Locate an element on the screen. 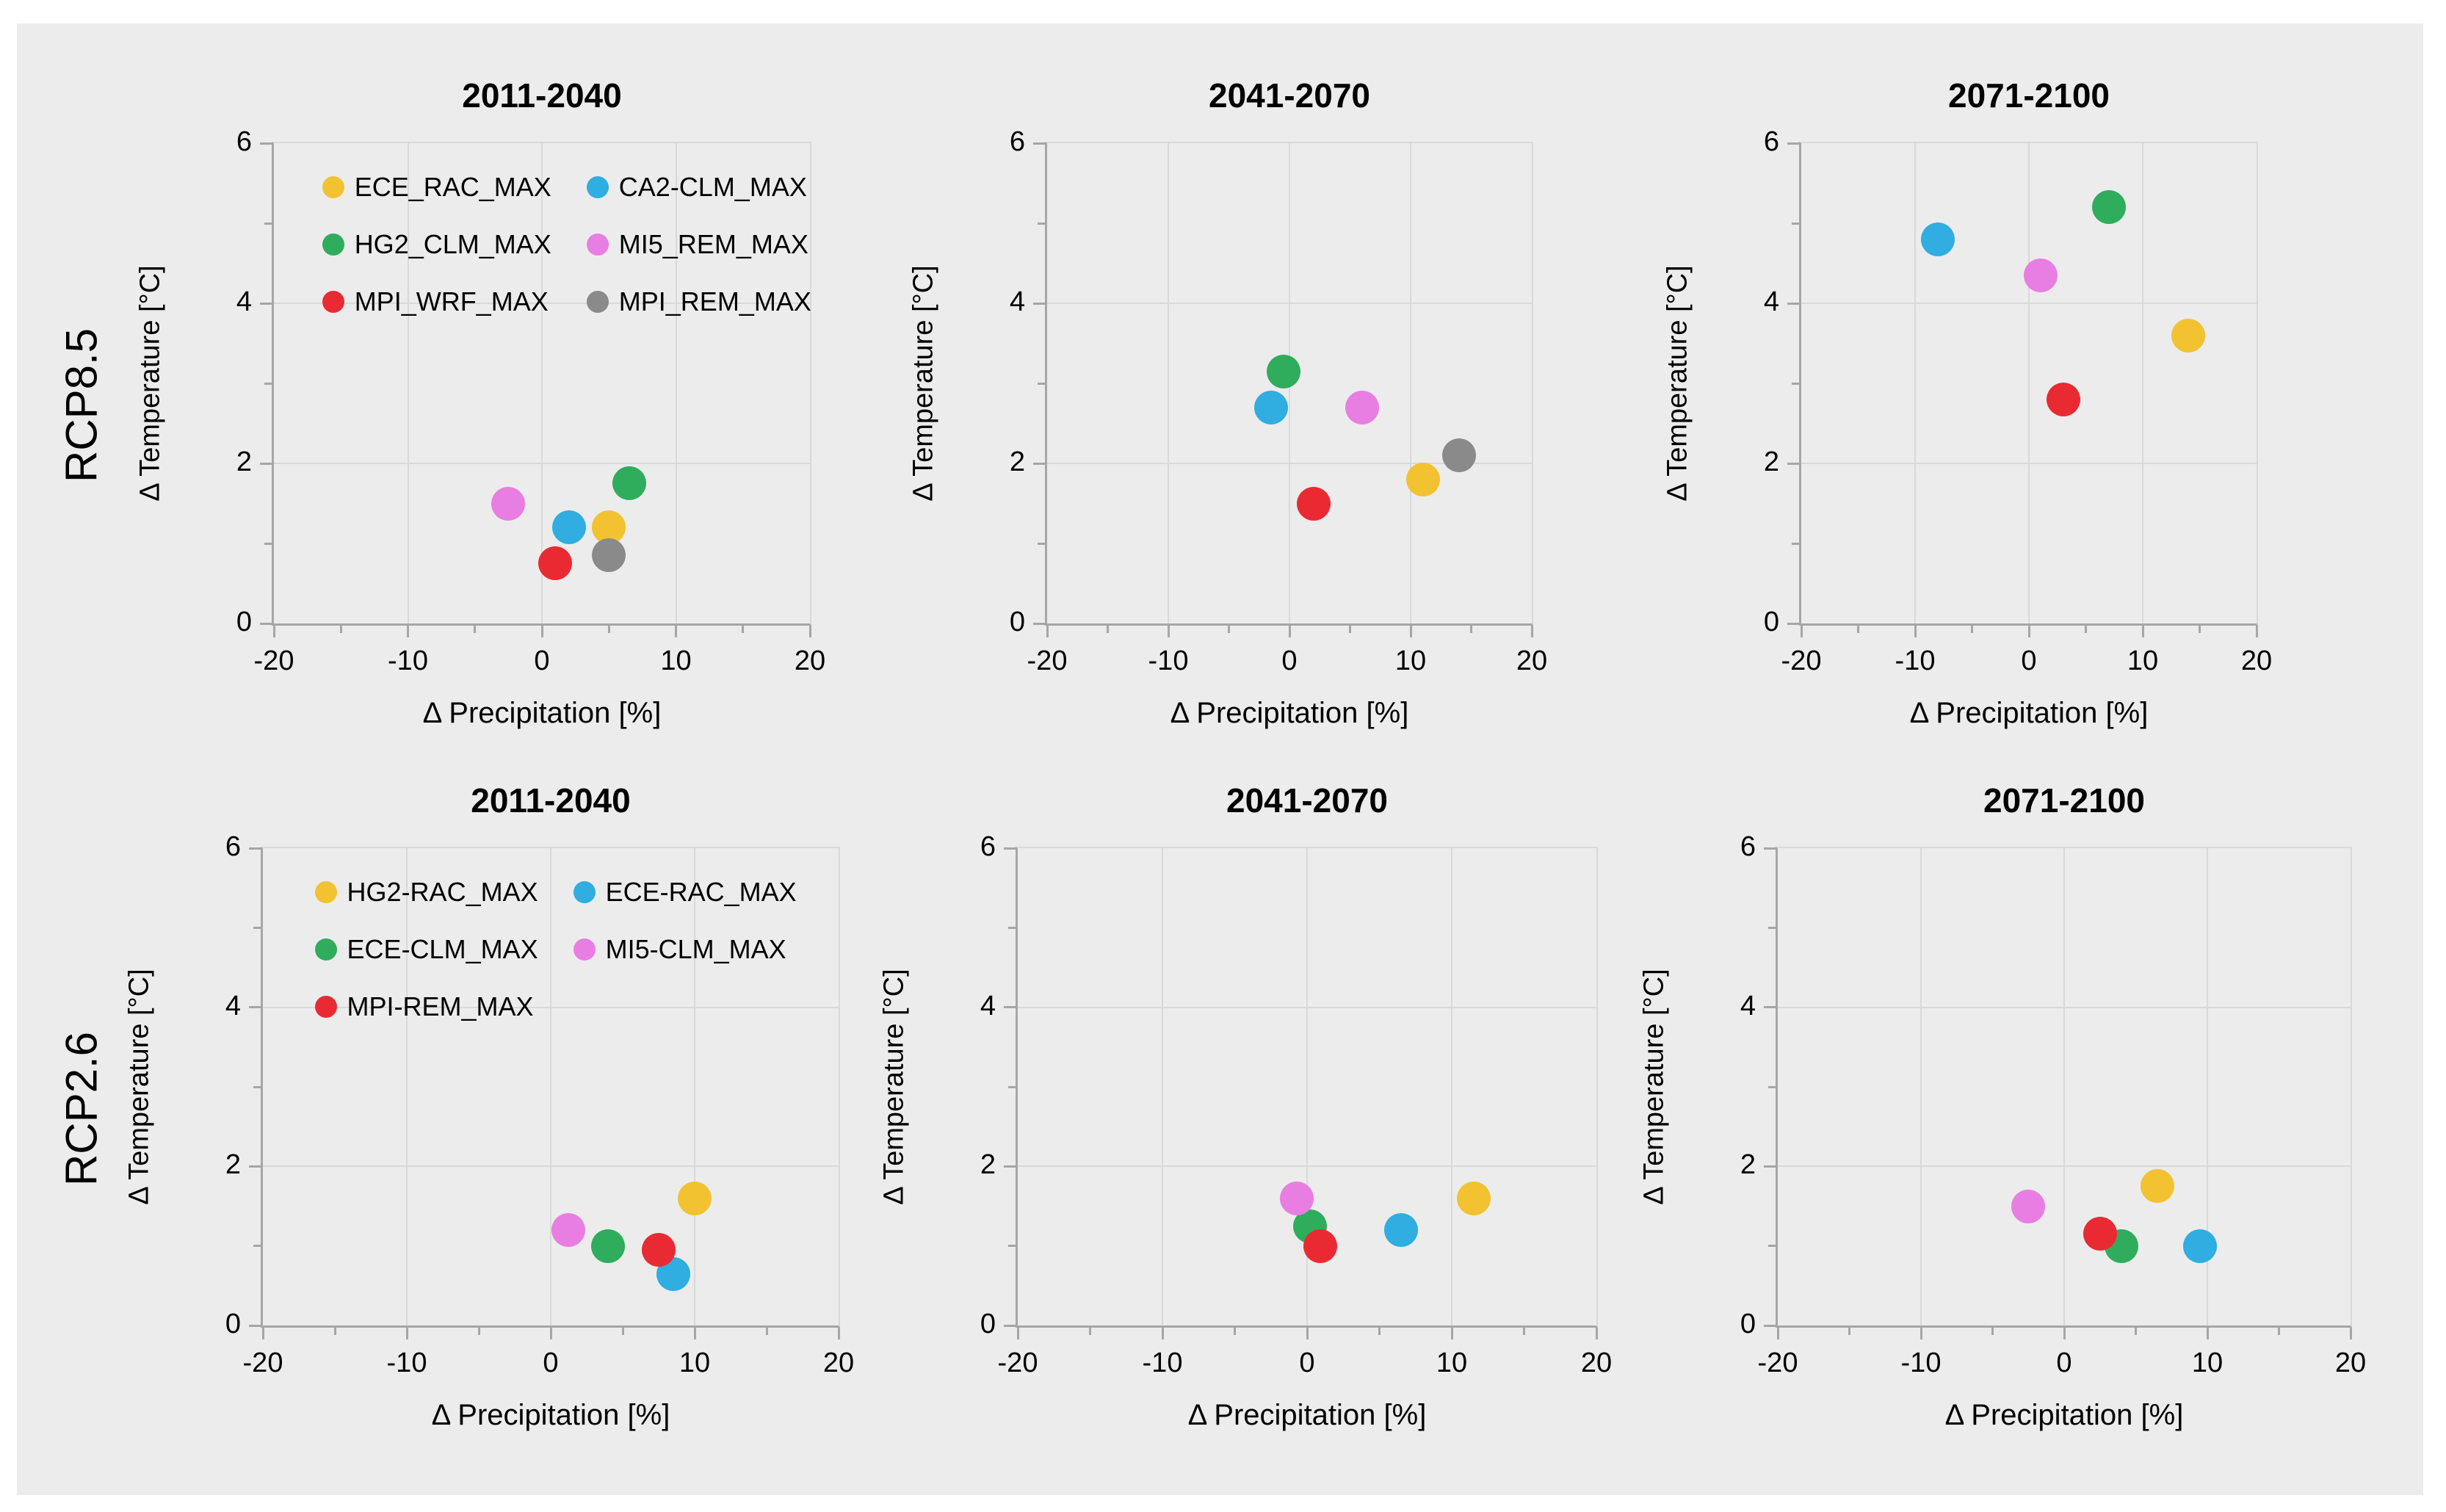 This screenshot has height=1512, width=2446. legend-label: MPI_WRF_MAX is located at coordinates (451, 301).